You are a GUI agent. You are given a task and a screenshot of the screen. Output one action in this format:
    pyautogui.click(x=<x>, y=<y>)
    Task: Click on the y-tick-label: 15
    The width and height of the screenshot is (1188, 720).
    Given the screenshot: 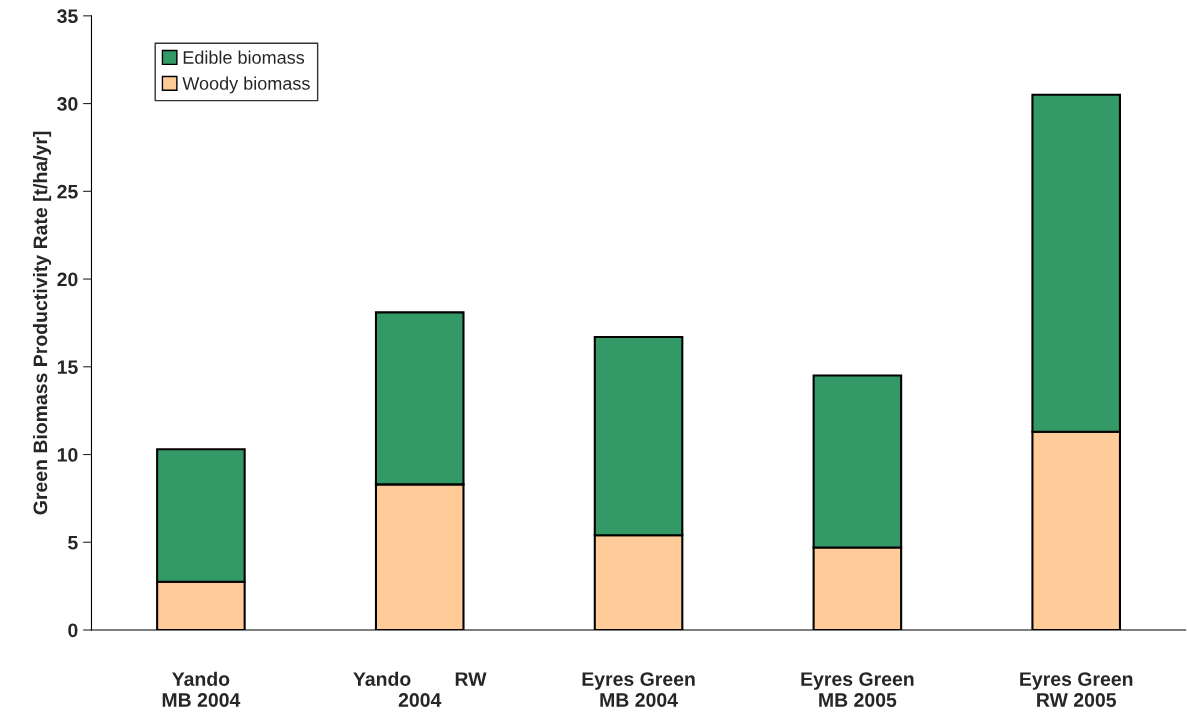 What is the action you would take?
    pyautogui.click(x=67, y=367)
    